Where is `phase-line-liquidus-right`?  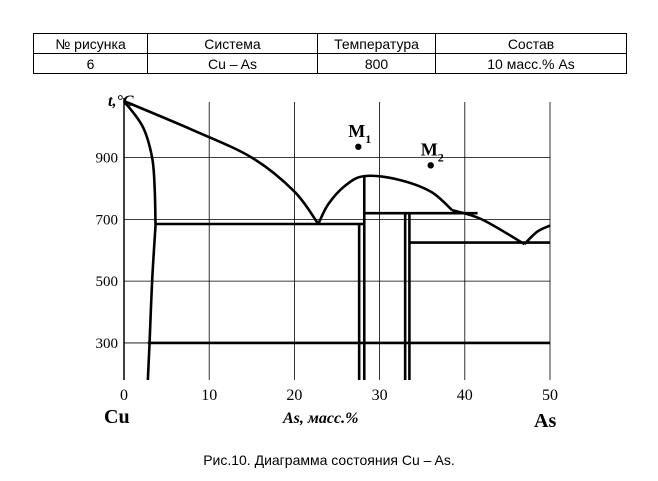
phase-line-liquidus-right is located at coordinates (488, 227).